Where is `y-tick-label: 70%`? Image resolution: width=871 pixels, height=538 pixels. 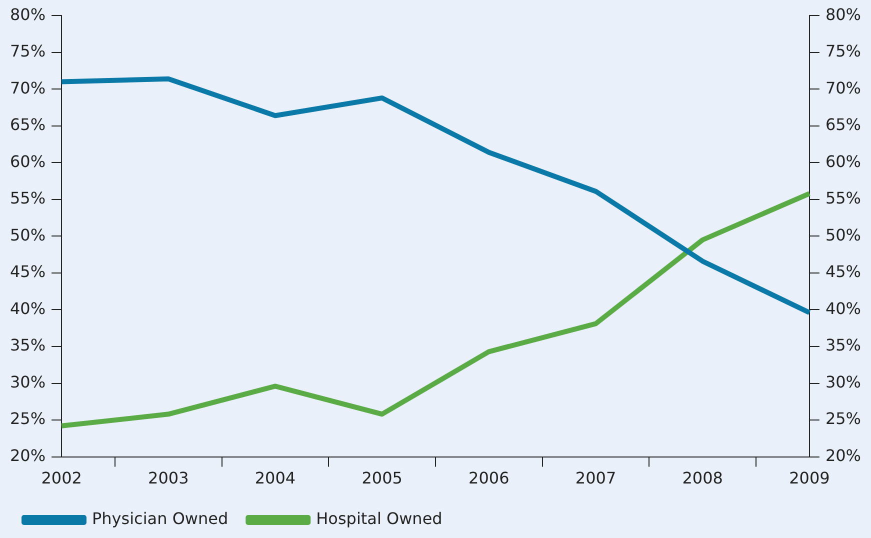 y-tick-label: 70% is located at coordinates (28, 88).